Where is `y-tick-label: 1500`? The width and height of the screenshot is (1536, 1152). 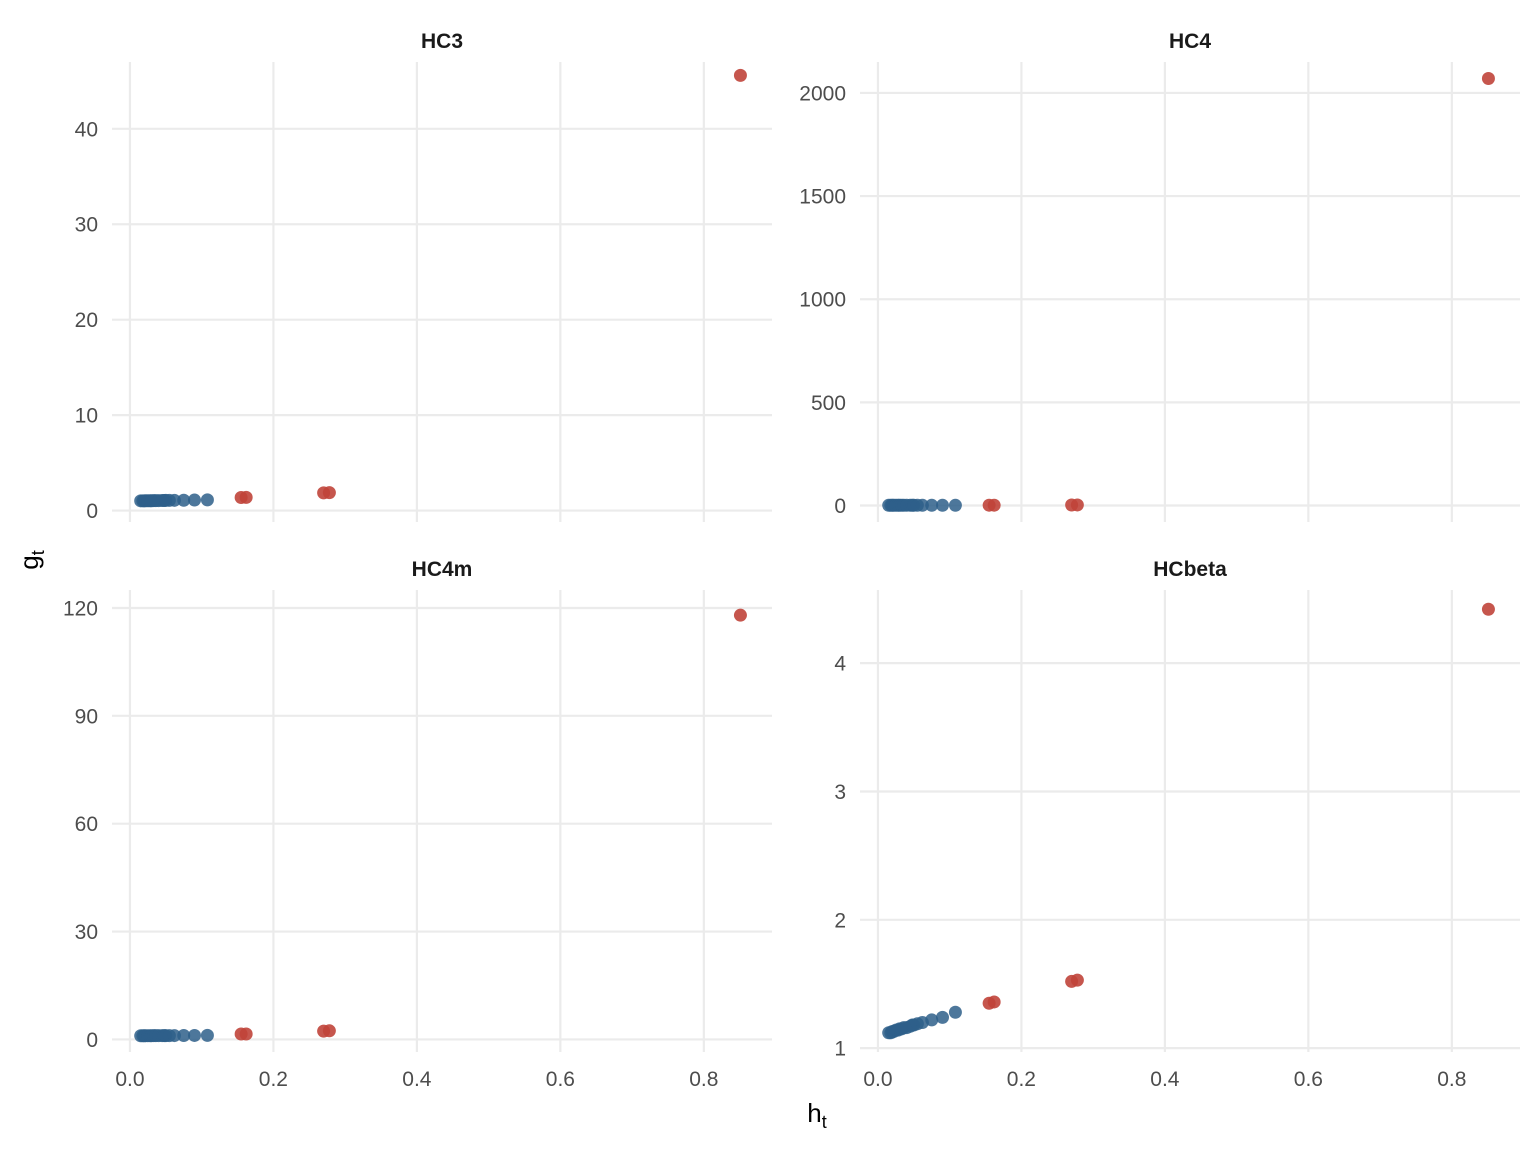
y-tick-label: 1500 is located at coordinates (822, 197).